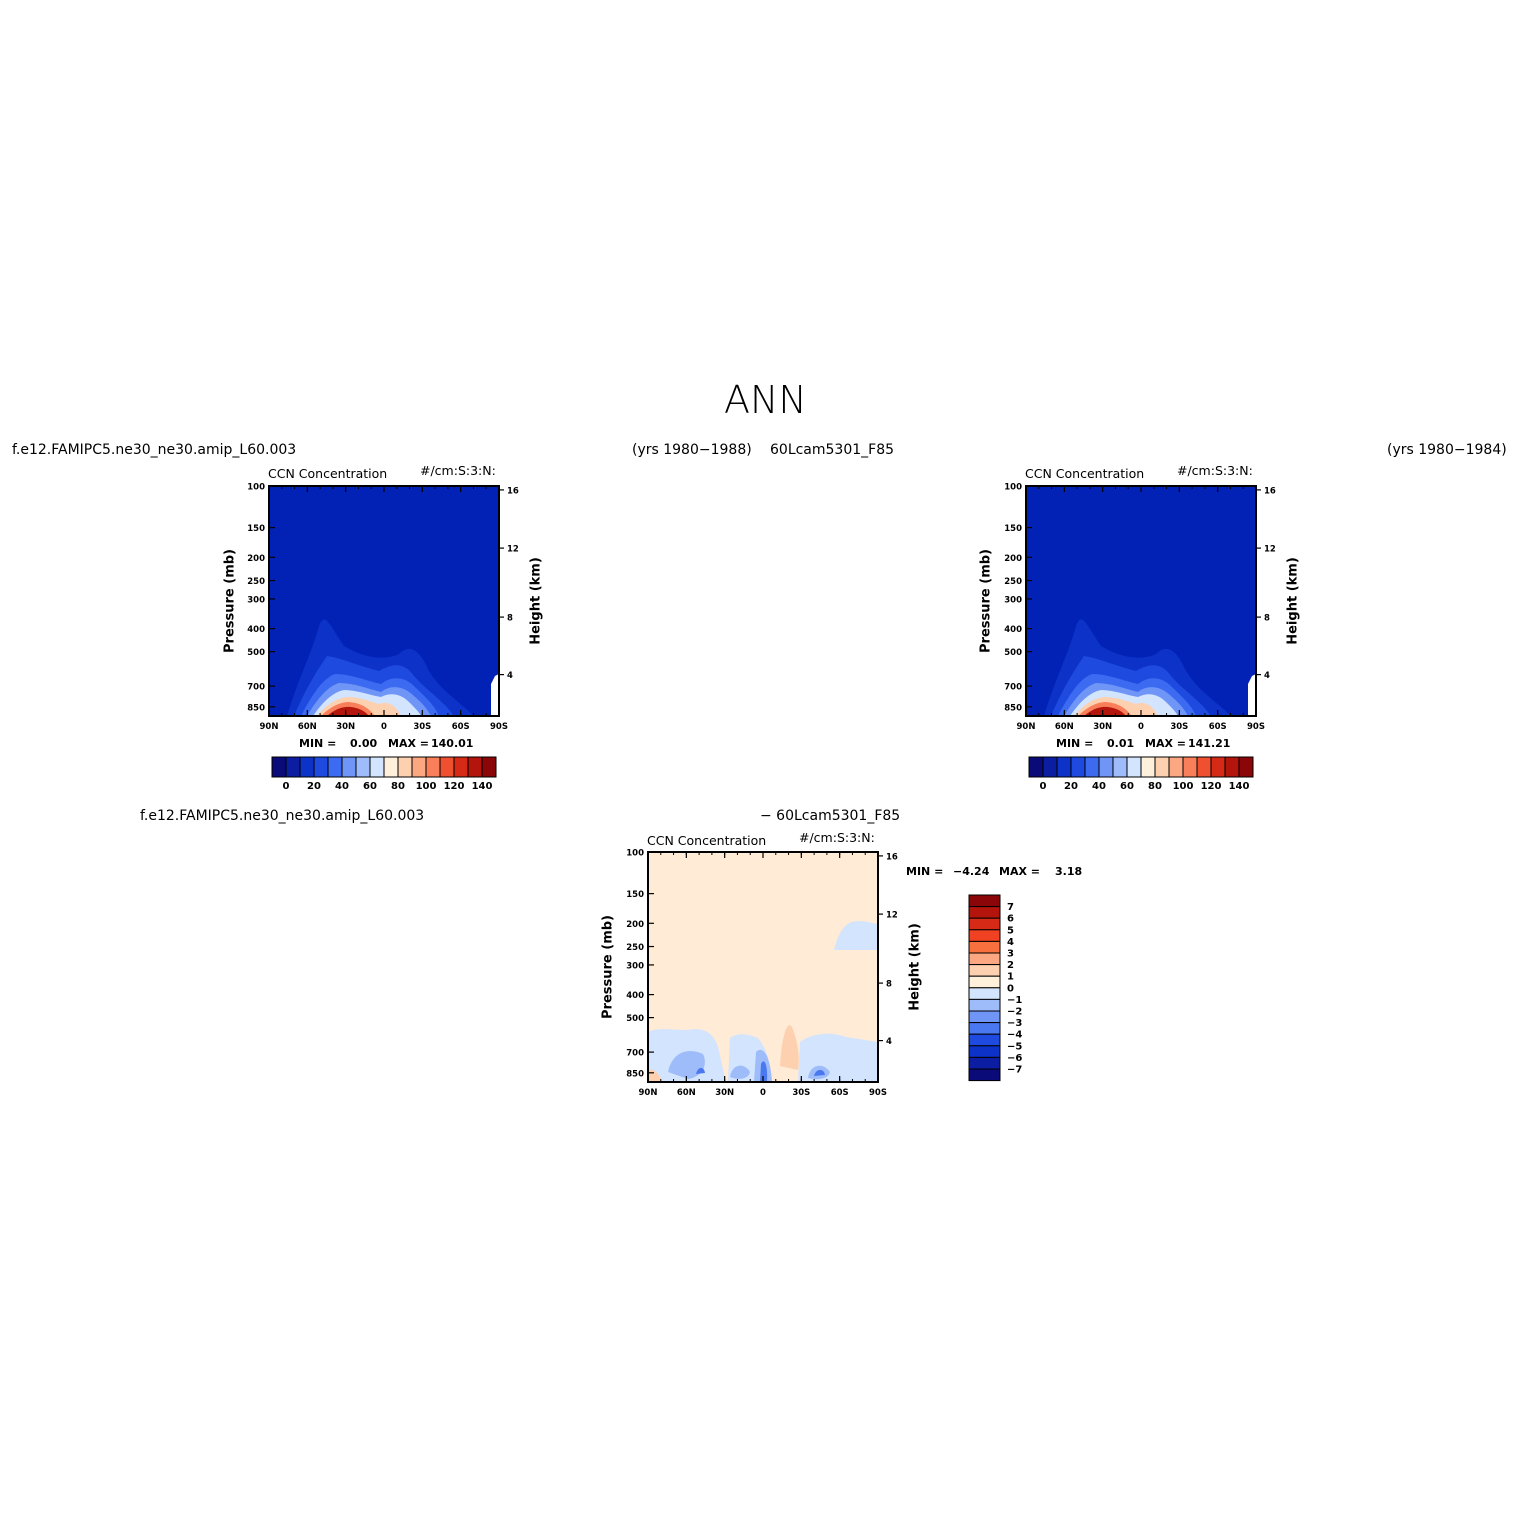  Describe the element at coordinates (1010, 907) in the screenshot. I see `colorbar-label: 7` at that location.